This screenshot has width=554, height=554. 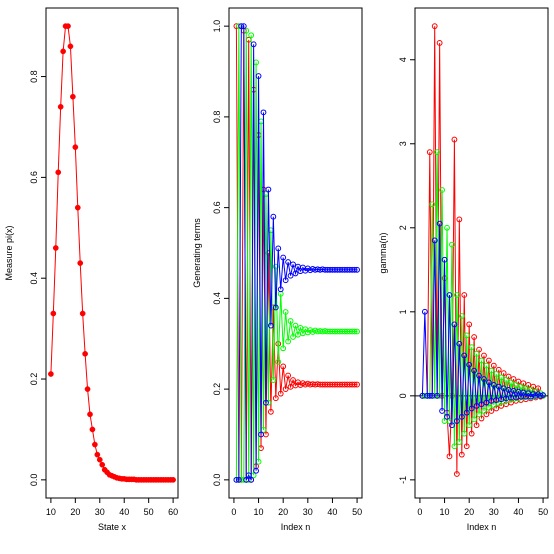 What do you see at coordinates (217, 298) in the screenshot?
I see `y-tick-label: 0.4` at bounding box center [217, 298].